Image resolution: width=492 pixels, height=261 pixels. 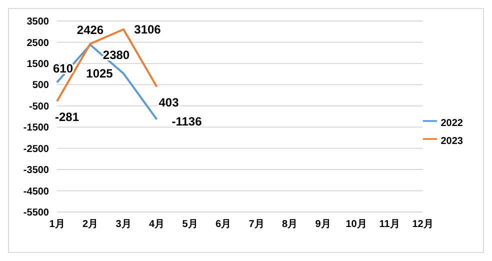 I want to click on y-tick-label: 2500, so click(x=38, y=43).